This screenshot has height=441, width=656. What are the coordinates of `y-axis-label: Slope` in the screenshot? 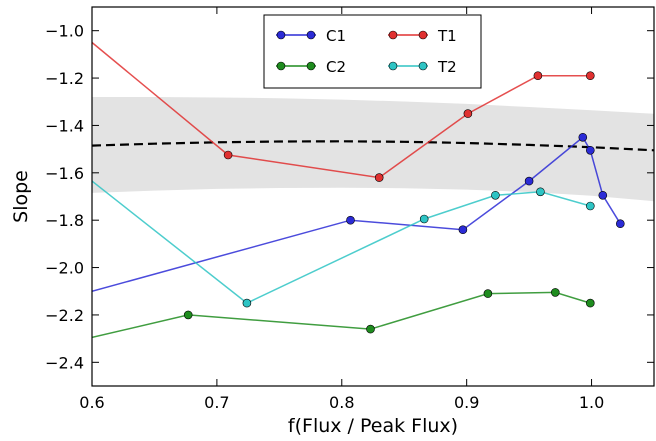 It's located at (21, 196).